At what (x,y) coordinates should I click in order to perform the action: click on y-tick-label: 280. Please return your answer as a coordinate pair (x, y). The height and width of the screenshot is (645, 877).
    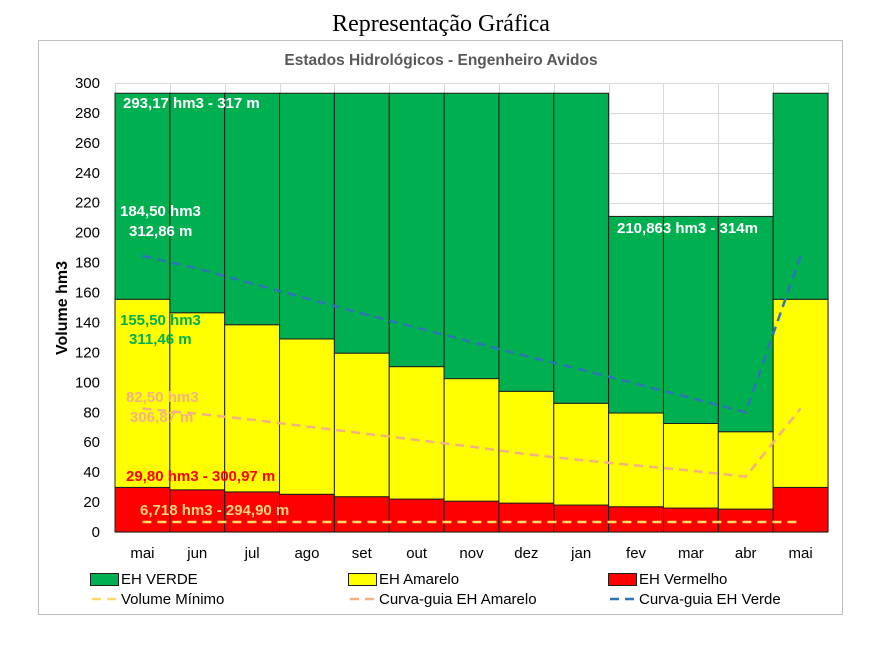
    Looking at the image, I should click on (87, 113).